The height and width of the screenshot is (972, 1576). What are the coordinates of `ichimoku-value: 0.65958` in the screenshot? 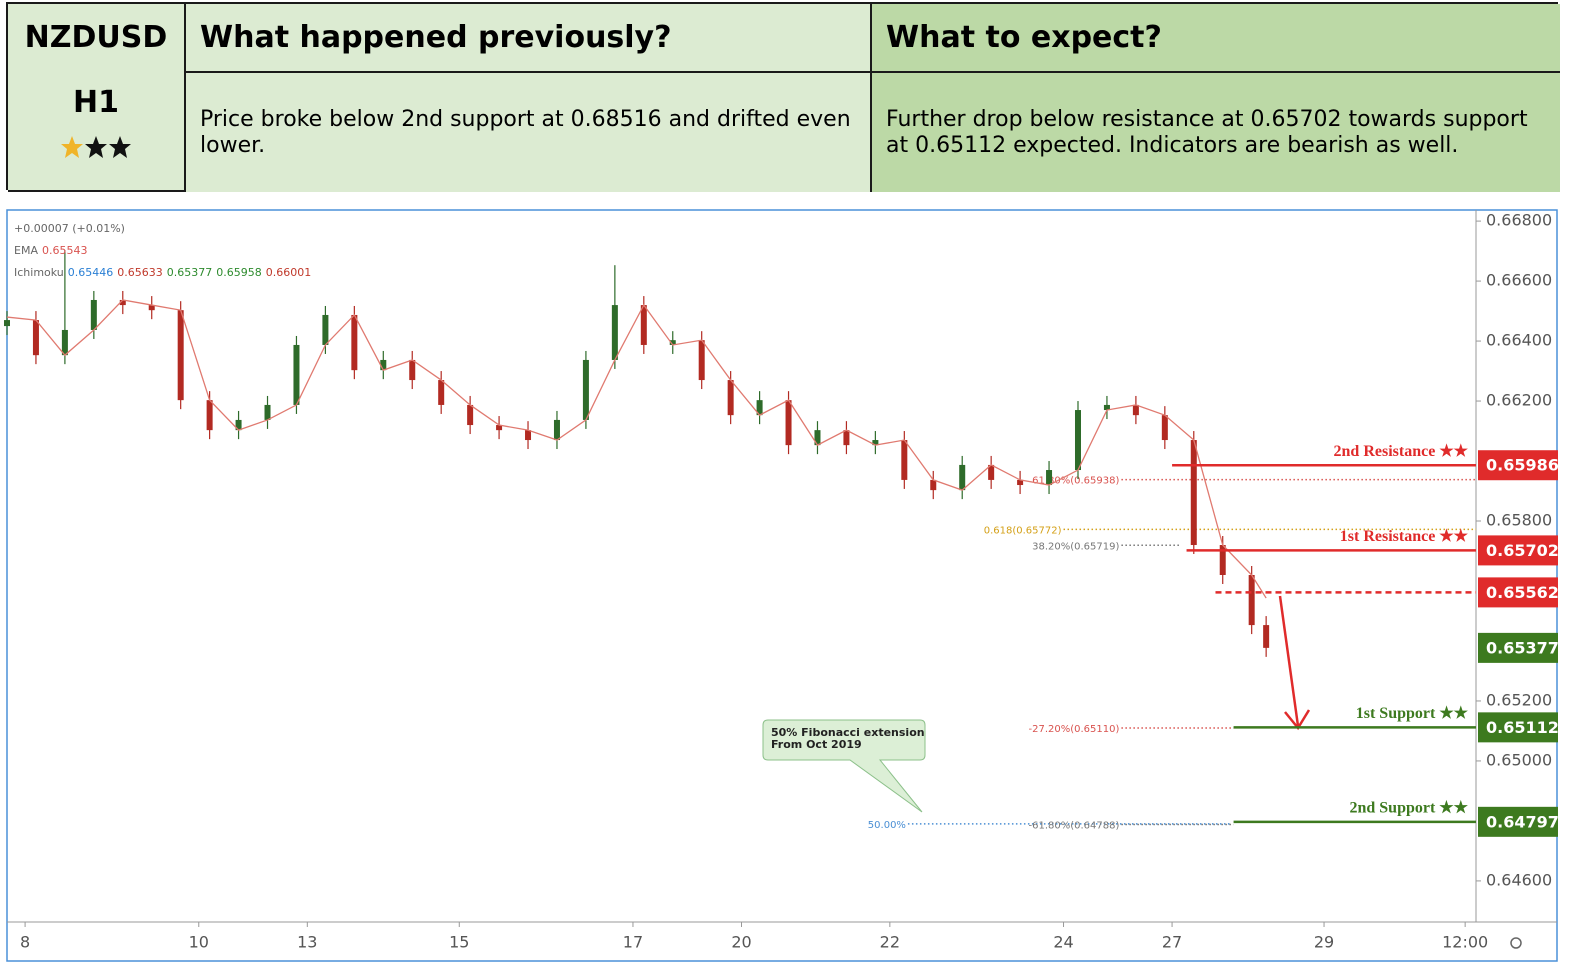 It's located at (239, 272).